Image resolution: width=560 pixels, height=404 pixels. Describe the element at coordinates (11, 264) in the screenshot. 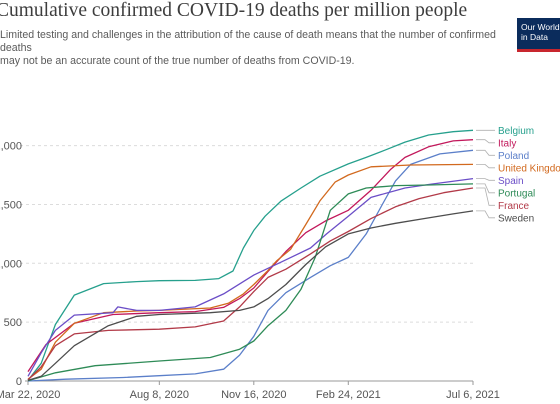

I see `y-tick-label: 1,000` at that location.